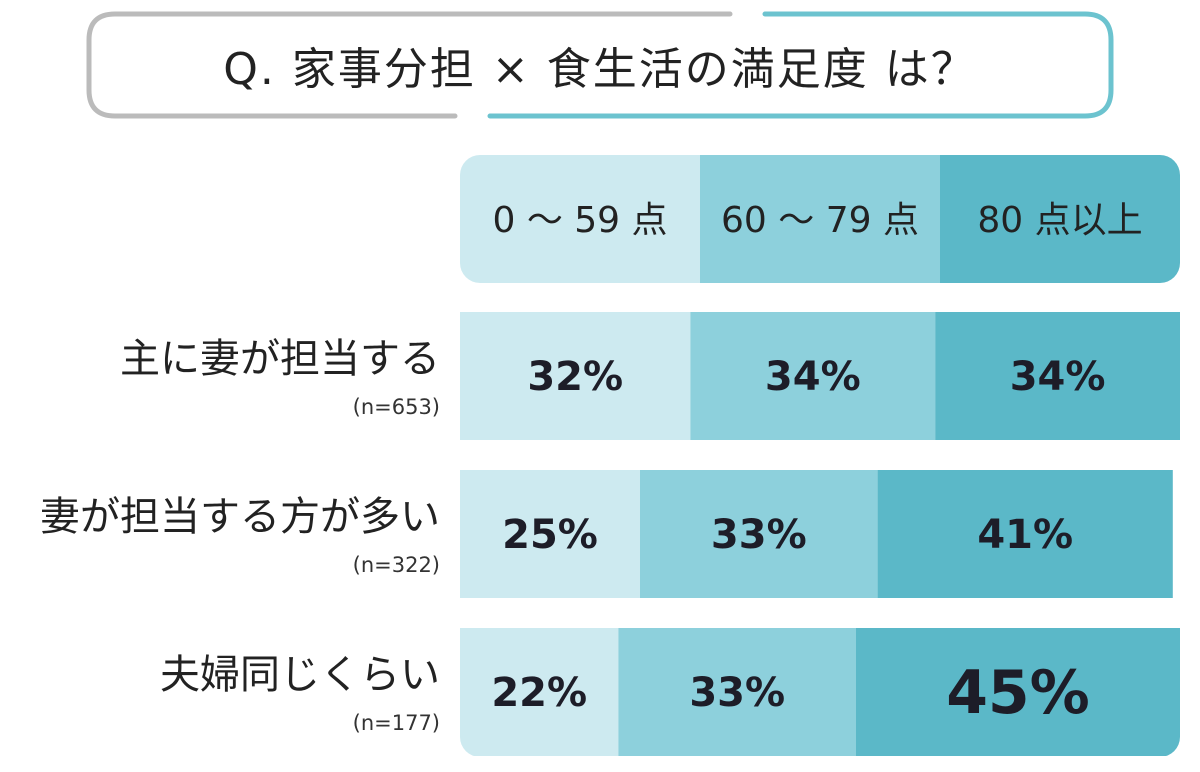 Image resolution: width=1200 pixels, height=772 pixels. What do you see at coordinates (300, 675) in the screenshot?
I see `category-label-3: 夫婦同じくらい` at bounding box center [300, 675].